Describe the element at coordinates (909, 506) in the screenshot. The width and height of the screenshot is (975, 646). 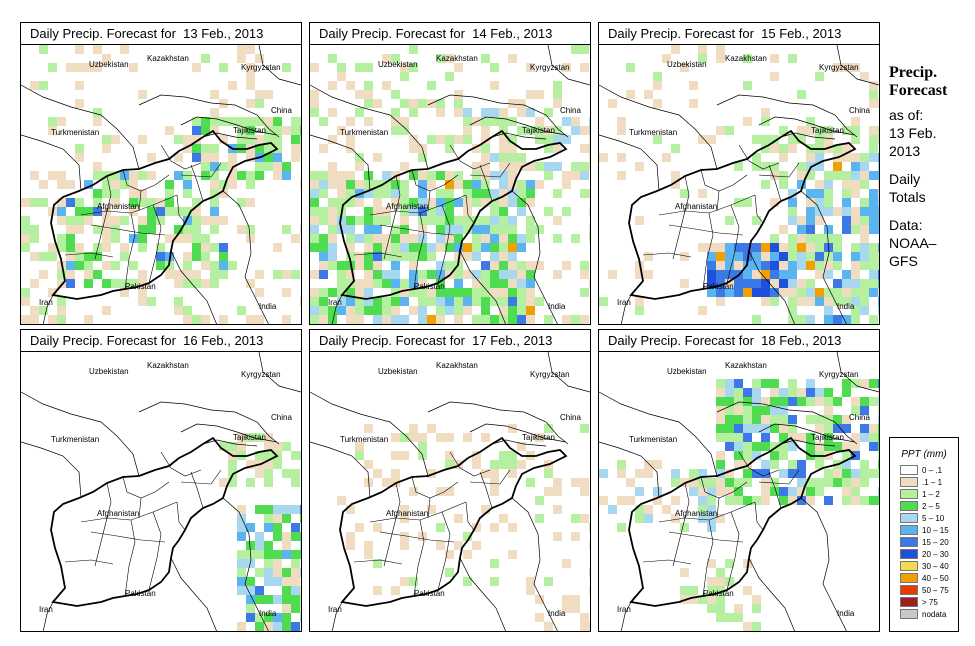
I see `legend-swatch` at that location.